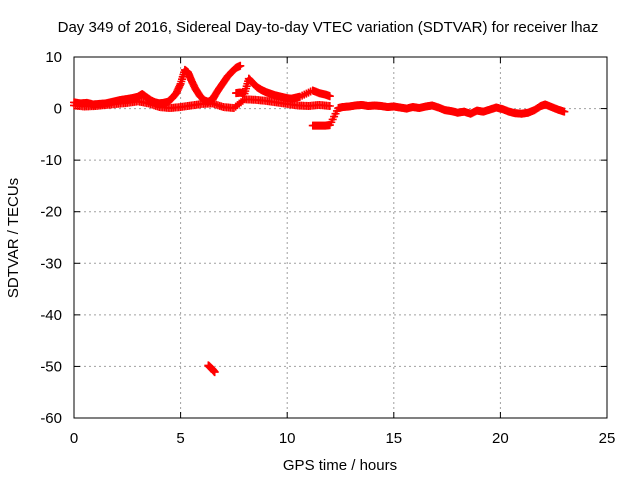  I want to click on y-tick-label: -10, so click(51, 160).